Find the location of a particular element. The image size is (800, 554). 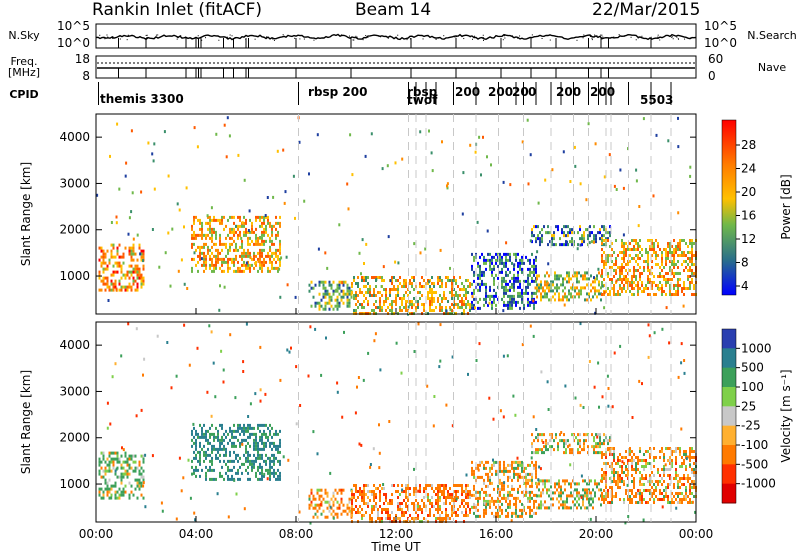

colorbar-tick-label: 16 is located at coordinates (748, 216).